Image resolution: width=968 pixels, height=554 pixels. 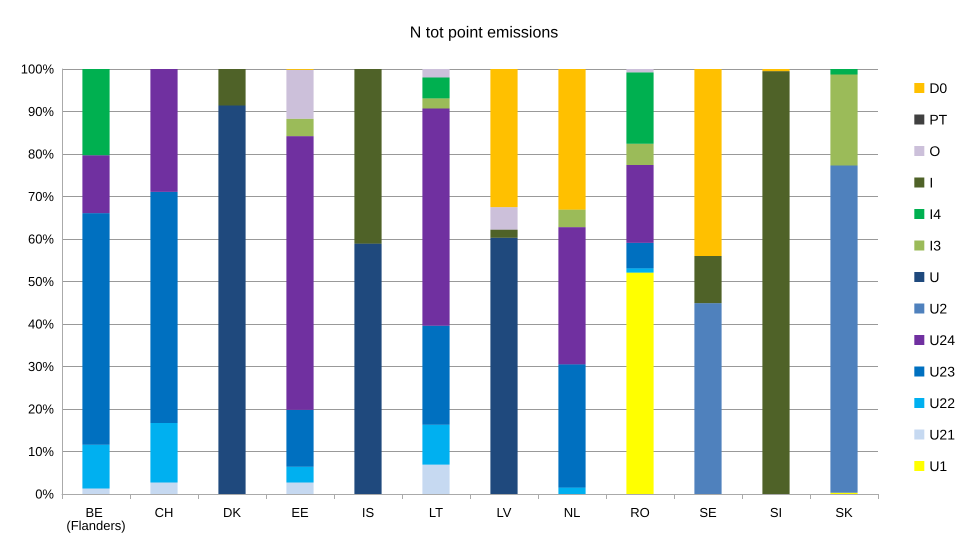 What do you see at coordinates (935, 214) in the screenshot?
I see `legend-label: I4` at bounding box center [935, 214].